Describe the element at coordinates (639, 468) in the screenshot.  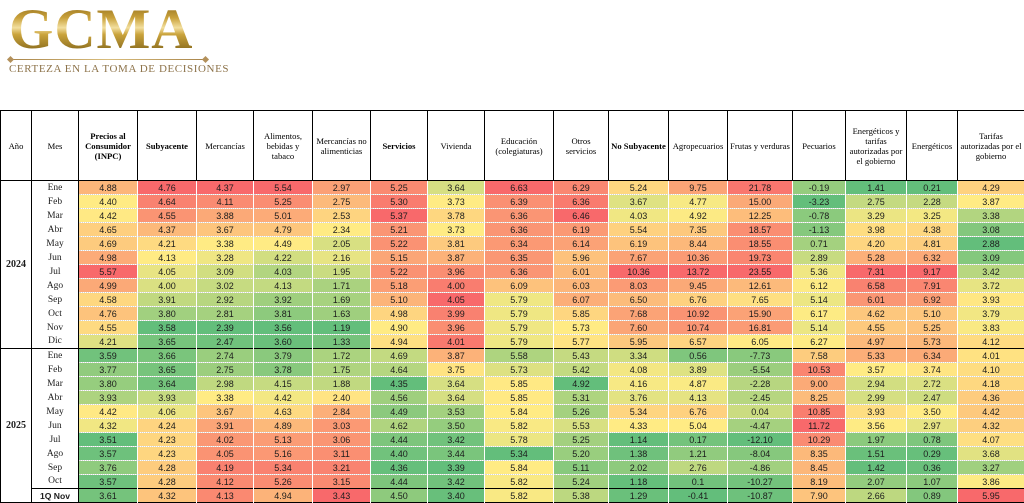
I see `value-cell: 2.02` at that location.